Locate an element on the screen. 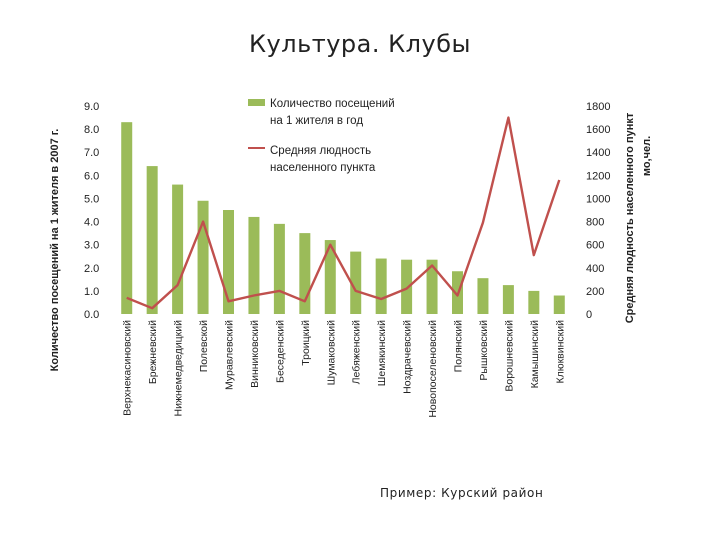  page-title: Культура. Клубы is located at coordinates (360, 44).